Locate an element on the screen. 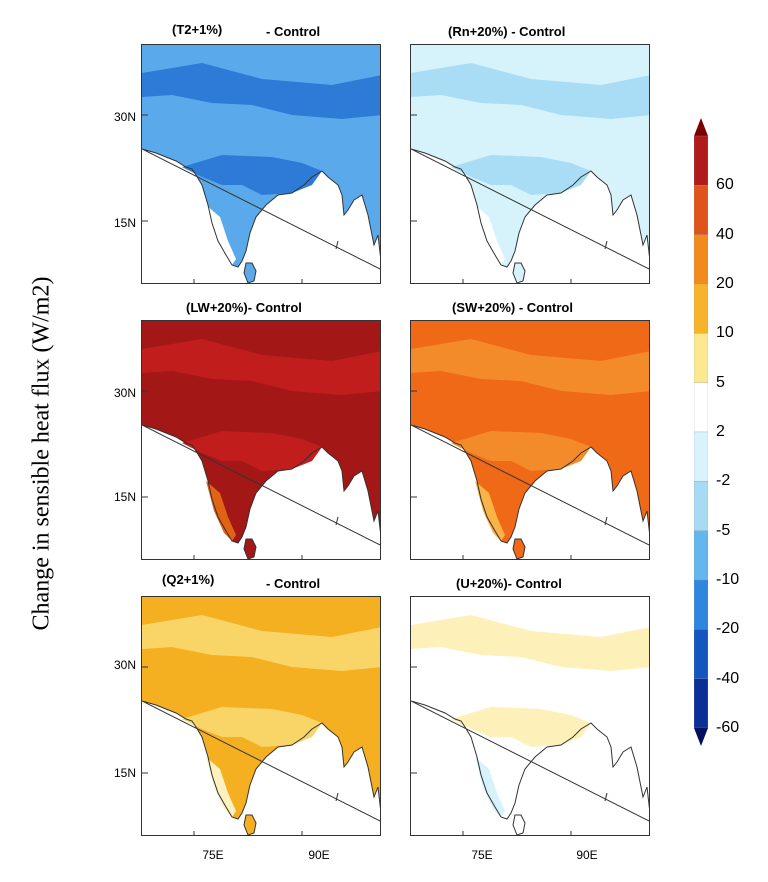 The height and width of the screenshot is (882, 768). colorbar-label: 60 is located at coordinates (725, 185).